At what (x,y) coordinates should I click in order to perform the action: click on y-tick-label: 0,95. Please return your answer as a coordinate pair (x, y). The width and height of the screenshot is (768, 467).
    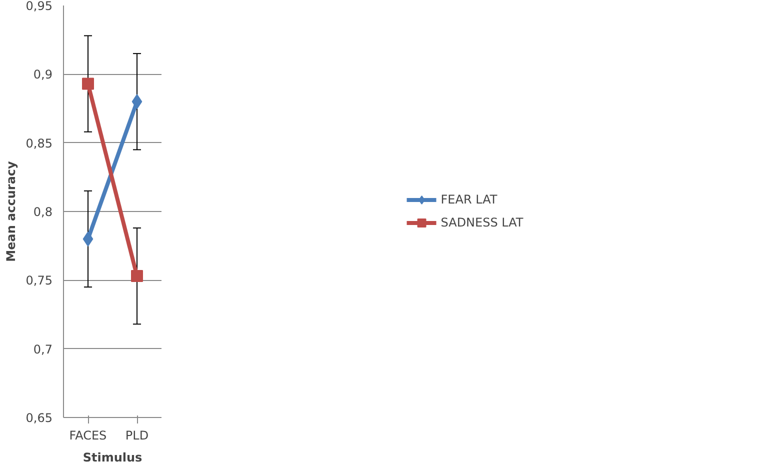
    Looking at the image, I should click on (39, 6).